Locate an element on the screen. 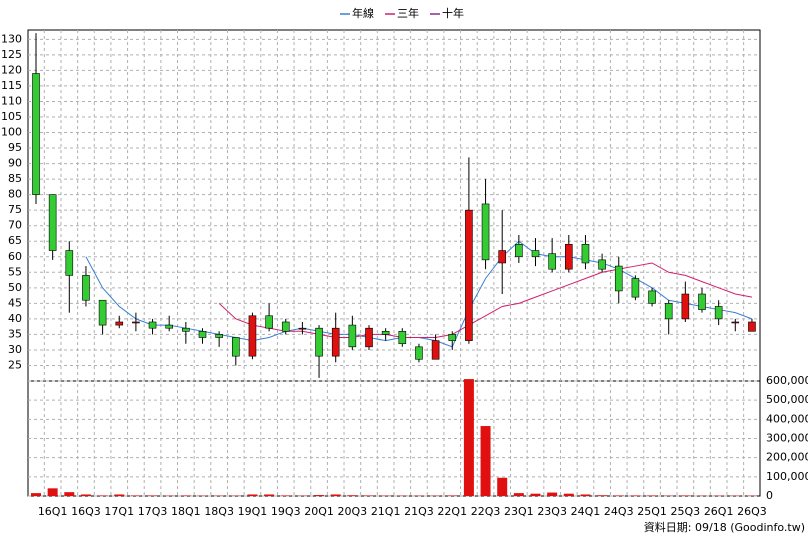  x-tick-label: 26Q3 is located at coordinates (752, 511).